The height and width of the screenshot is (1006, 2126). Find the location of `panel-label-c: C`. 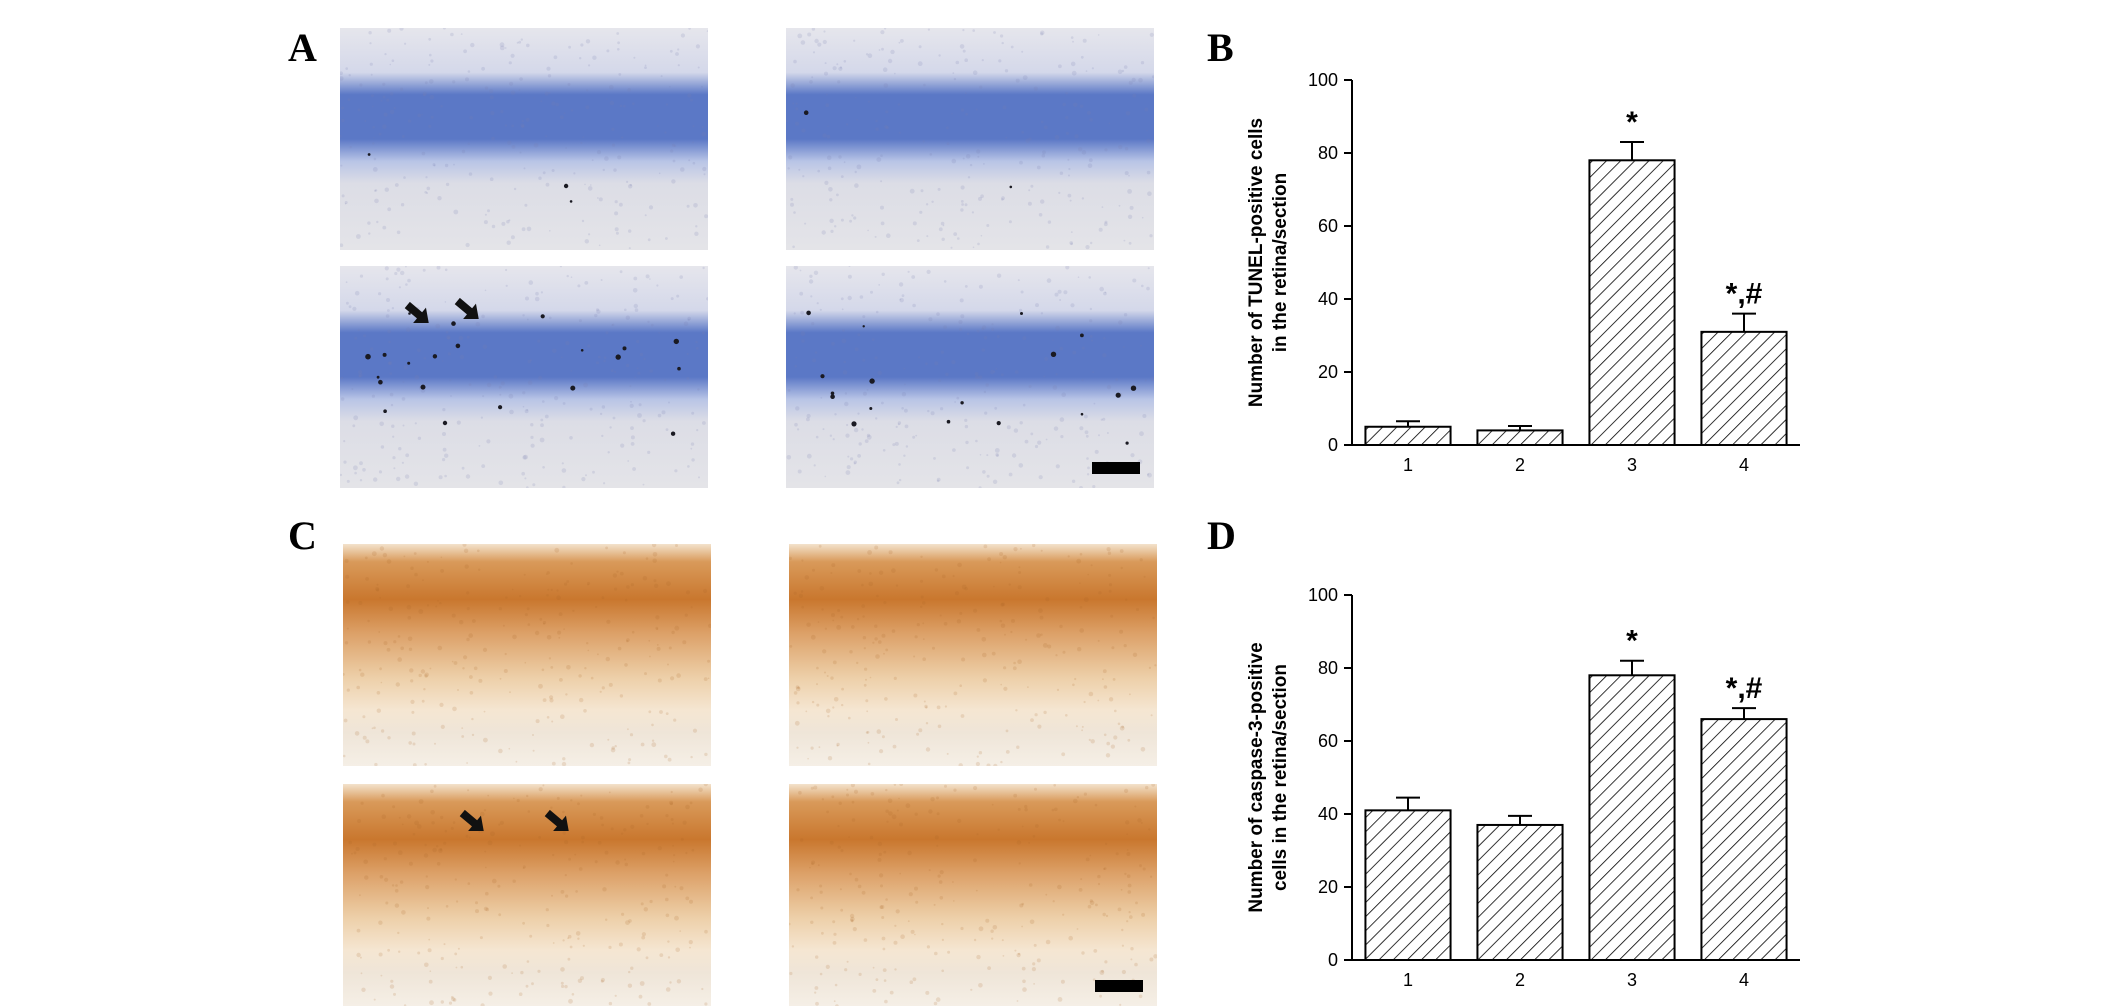

panel-label-c: C is located at coordinates (302, 535).